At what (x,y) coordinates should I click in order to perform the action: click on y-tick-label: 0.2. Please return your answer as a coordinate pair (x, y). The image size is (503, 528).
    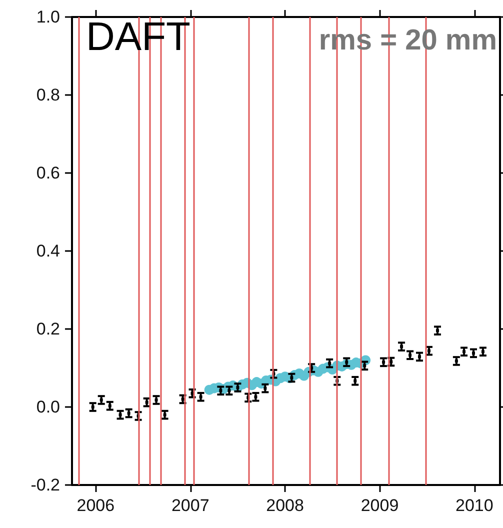
    Looking at the image, I should click on (48, 329).